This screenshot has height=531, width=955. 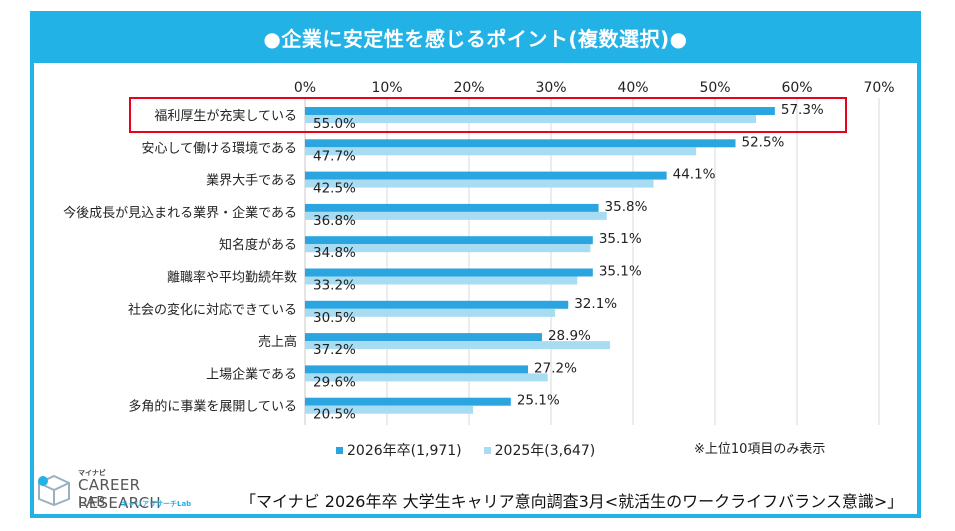 What do you see at coordinates (487, 450) in the screenshot?
I see `legend-swatch-2025` at bounding box center [487, 450].